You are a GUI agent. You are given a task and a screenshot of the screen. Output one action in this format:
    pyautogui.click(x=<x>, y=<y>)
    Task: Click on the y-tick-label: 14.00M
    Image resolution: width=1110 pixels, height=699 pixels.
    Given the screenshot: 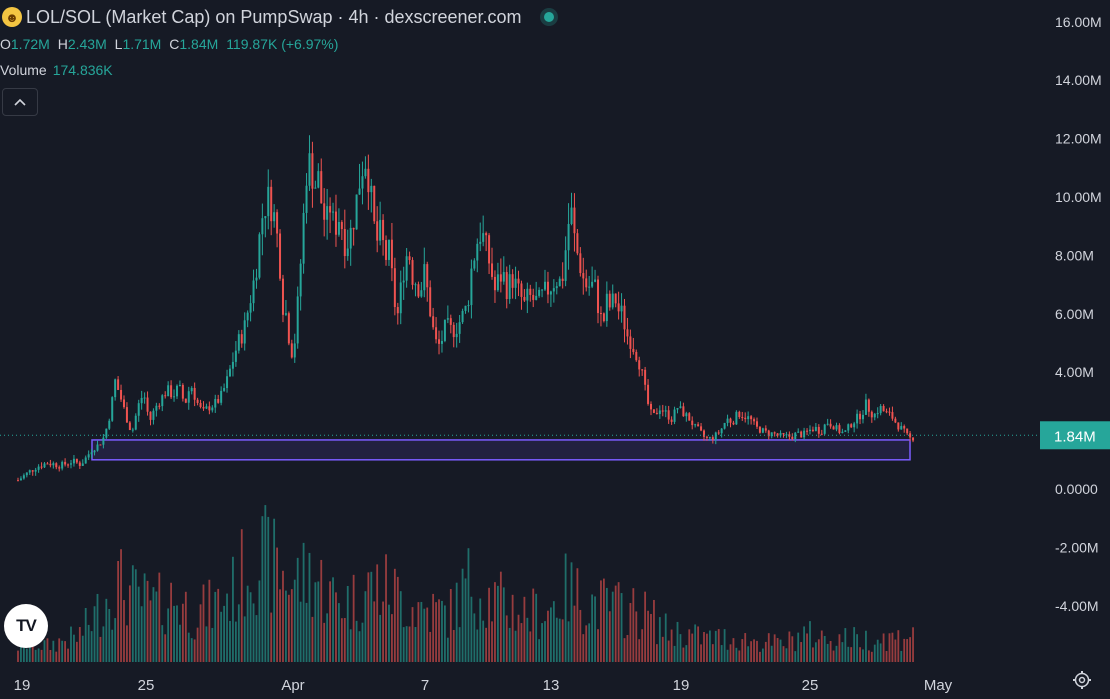 What is the action you would take?
    pyautogui.click(x=1078, y=80)
    